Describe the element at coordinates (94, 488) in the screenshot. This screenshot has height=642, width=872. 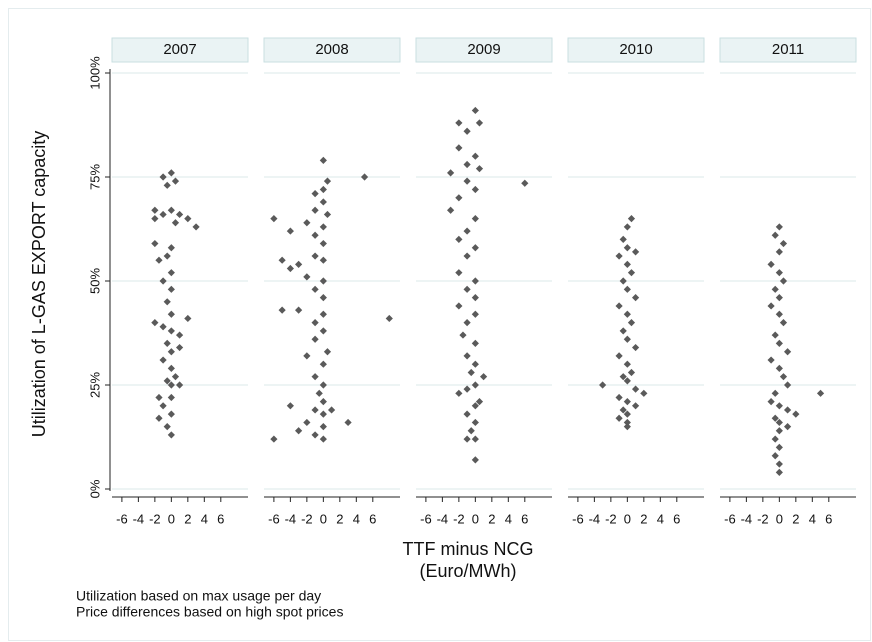
I see `y-tick-label: 0%` at that location.